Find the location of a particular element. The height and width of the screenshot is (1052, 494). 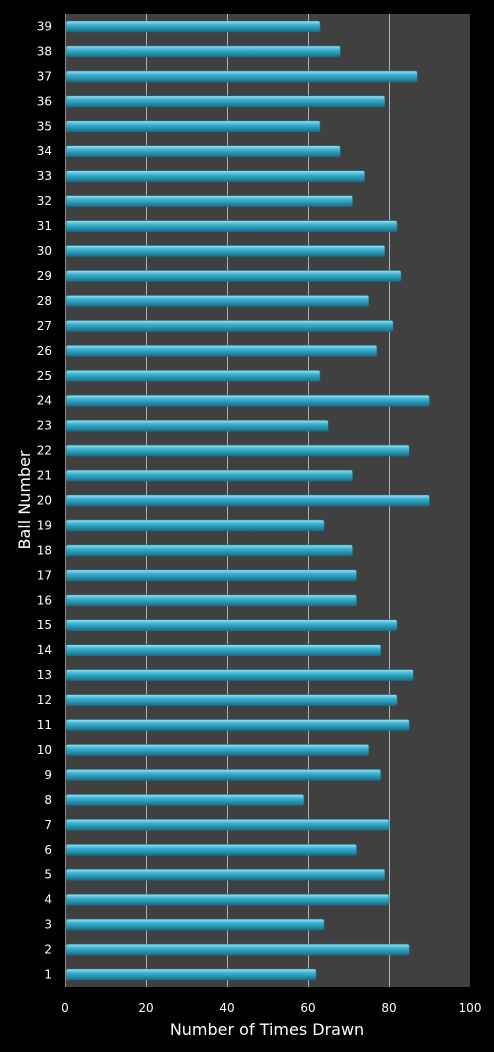

x-tick-label: 0 is located at coordinates (65, 1008).